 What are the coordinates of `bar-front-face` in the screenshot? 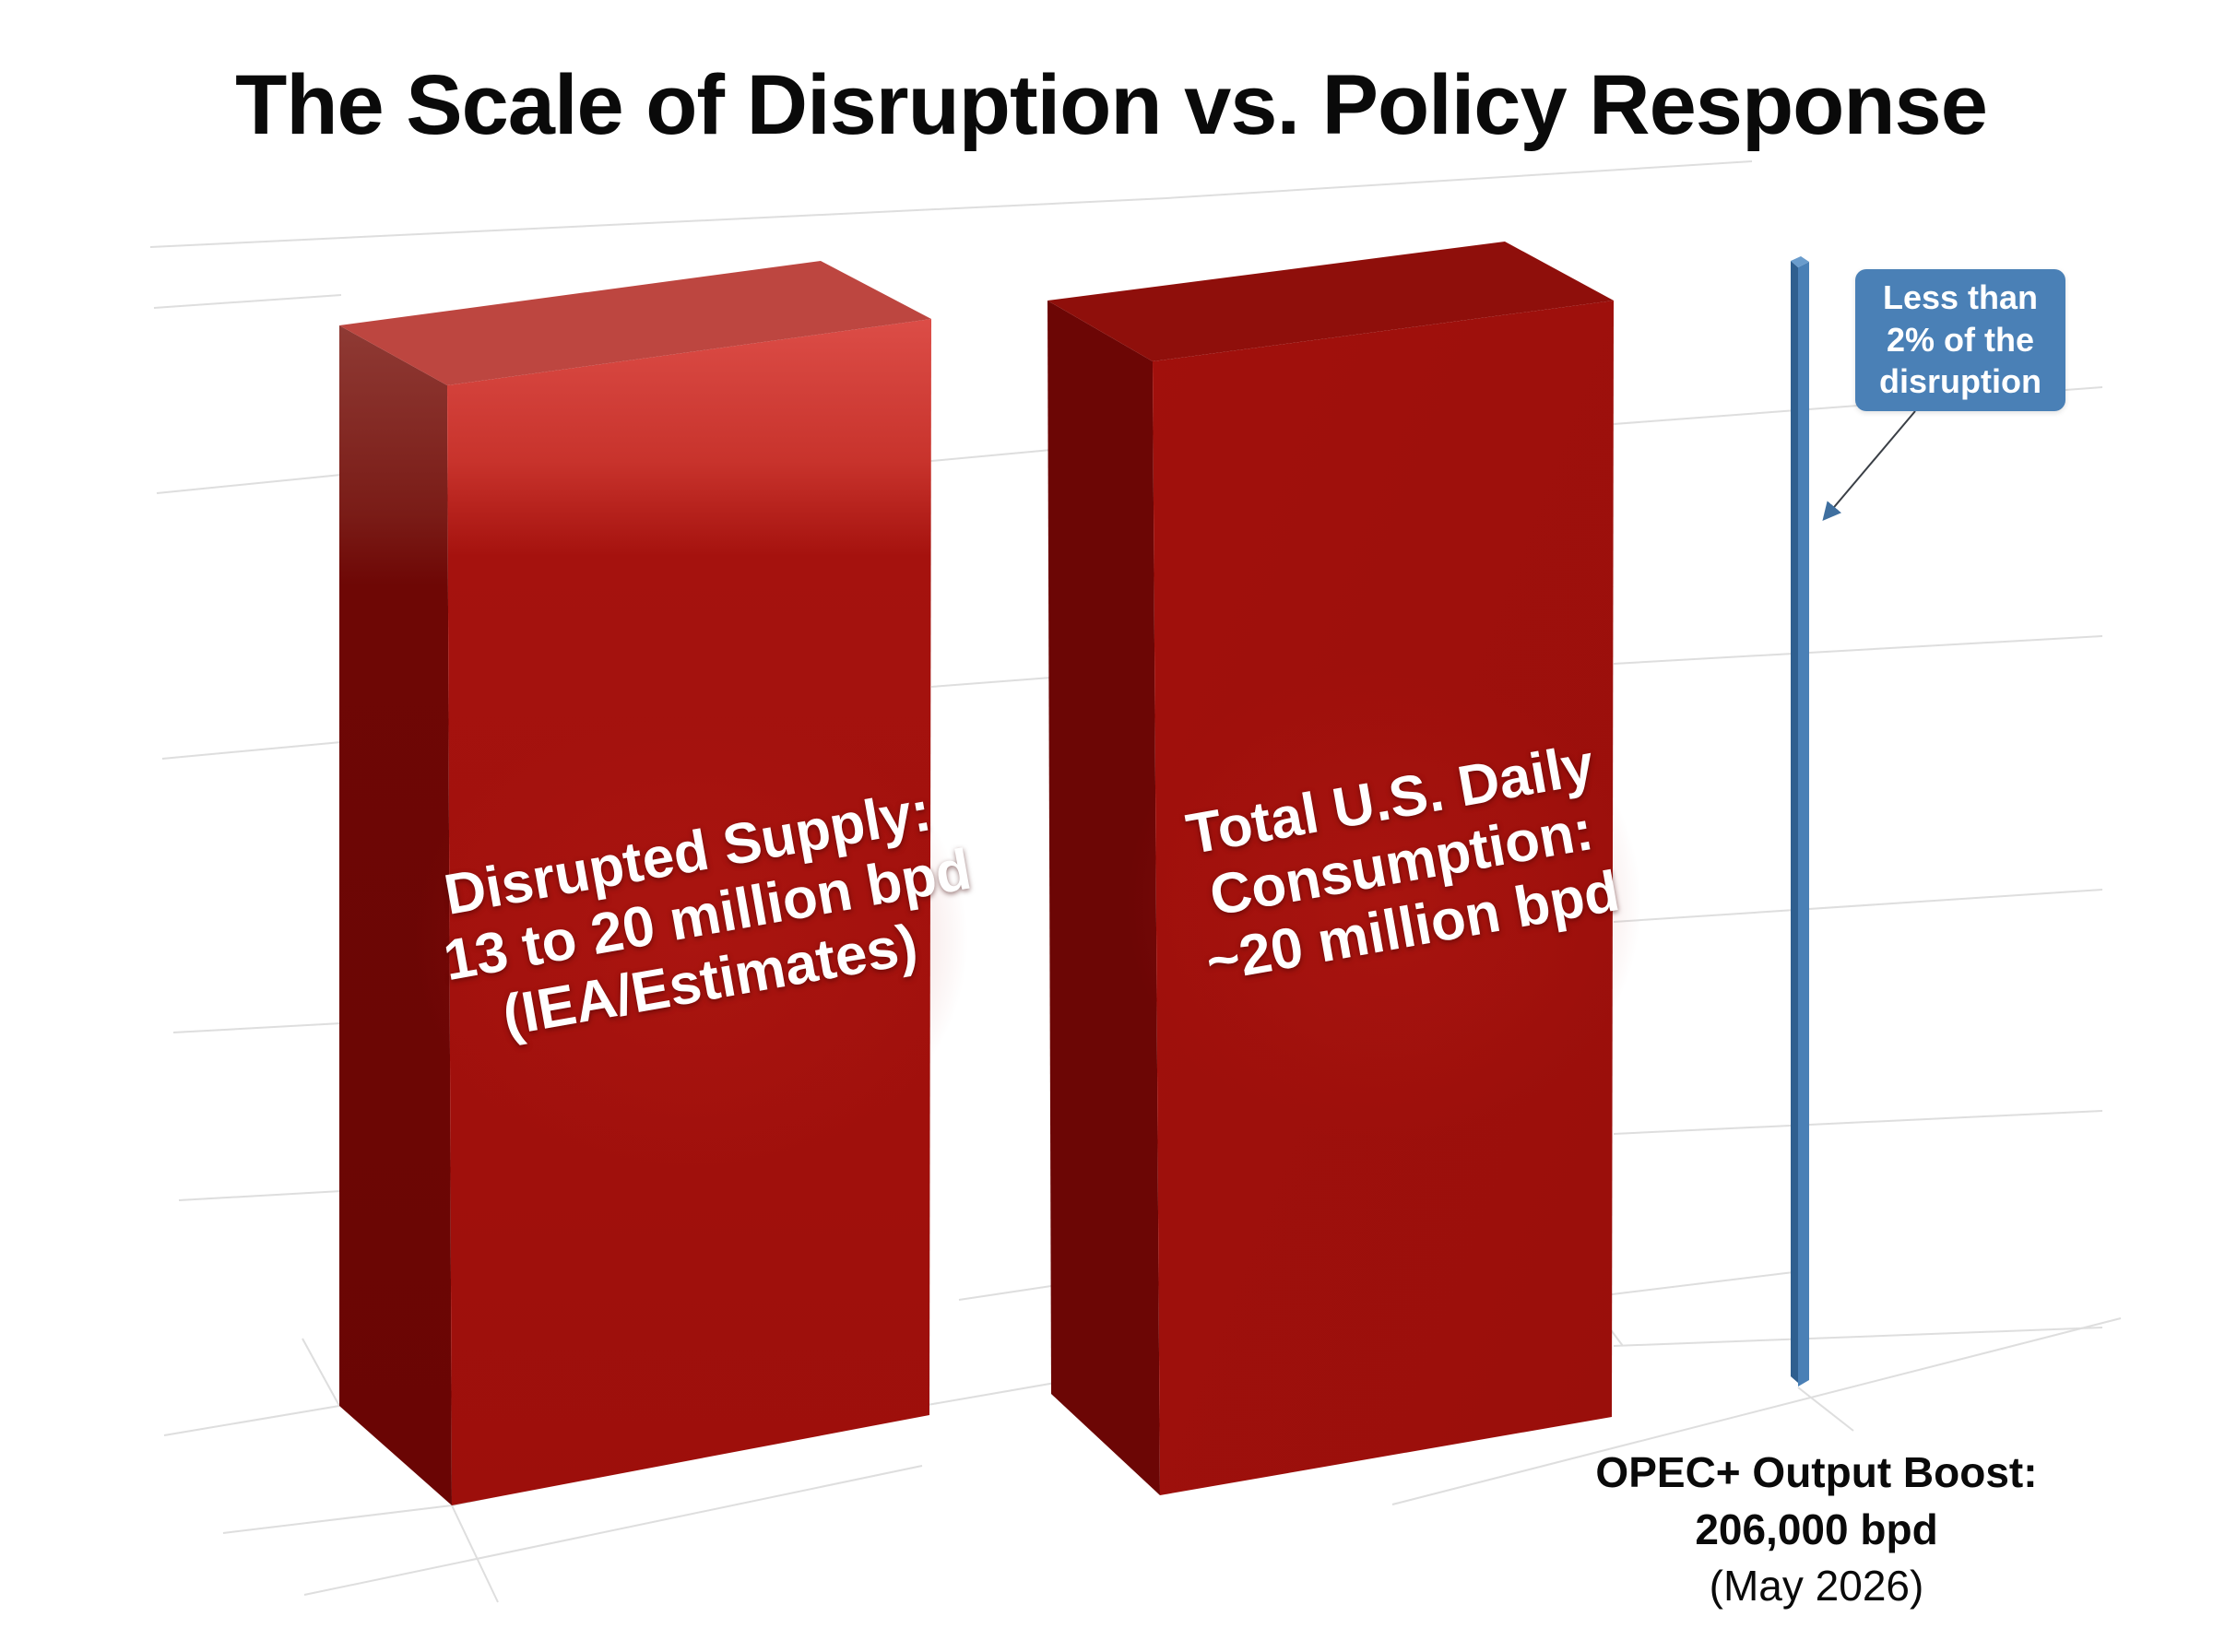 It's located at (1803, 824).